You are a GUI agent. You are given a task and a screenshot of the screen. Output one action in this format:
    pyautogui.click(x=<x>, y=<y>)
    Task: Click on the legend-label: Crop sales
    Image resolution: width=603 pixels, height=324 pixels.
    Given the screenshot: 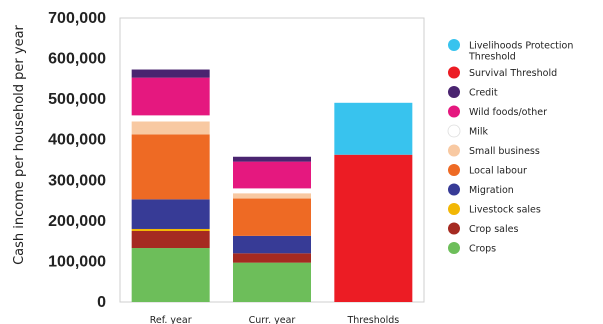 What is the action you would take?
    pyautogui.click(x=493, y=229)
    